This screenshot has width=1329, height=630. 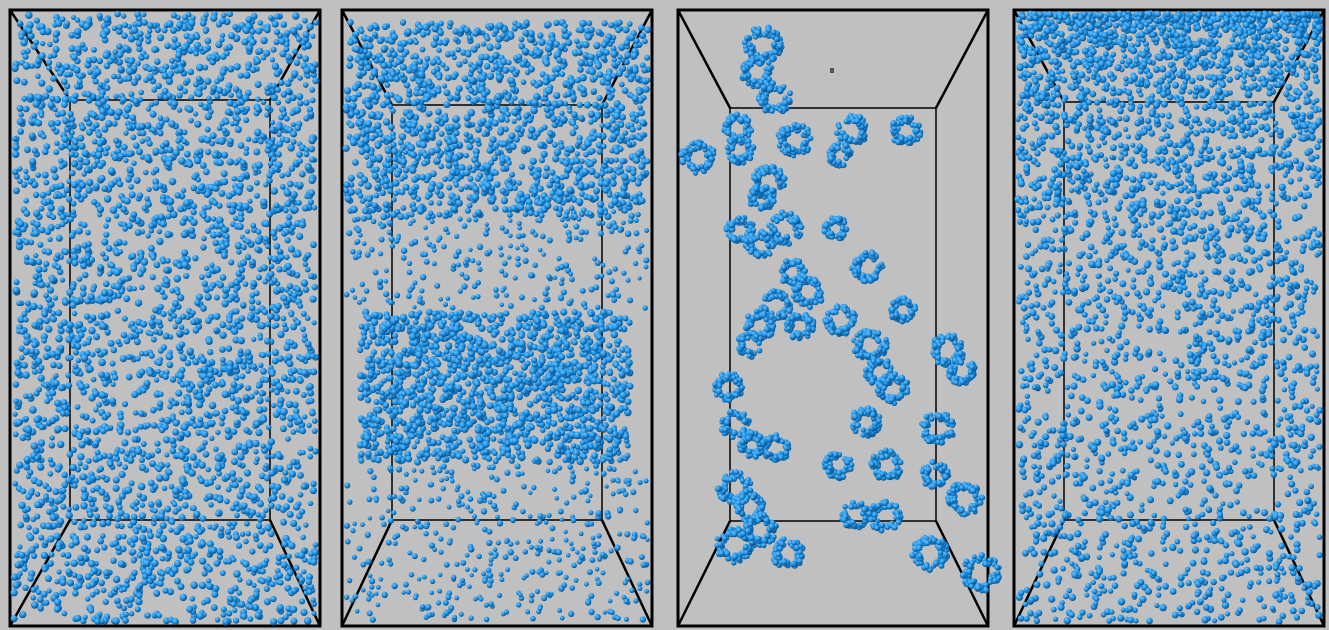 What do you see at coordinates (832, 70) in the screenshot?
I see `small-marker` at bounding box center [832, 70].